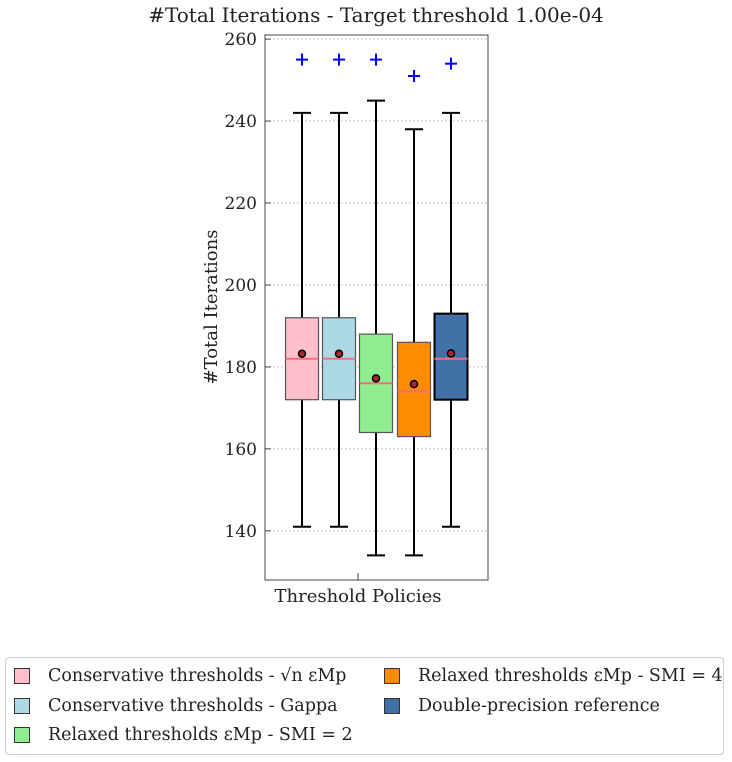 The width and height of the screenshot is (732, 762). What do you see at coordinates (193, 706) in the screenshot?
I see `legend-label: Conservative thresholds - Gappa` at bounding box center [193, 706].